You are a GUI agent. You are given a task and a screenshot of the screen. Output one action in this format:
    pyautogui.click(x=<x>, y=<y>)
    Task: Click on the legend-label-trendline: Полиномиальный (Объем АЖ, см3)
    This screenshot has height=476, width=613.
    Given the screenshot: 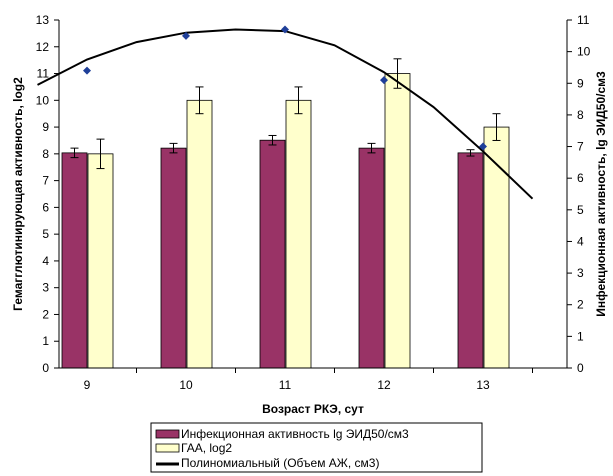 What is the action you would take?
    pyautogui.click(x=280, y=463)
    